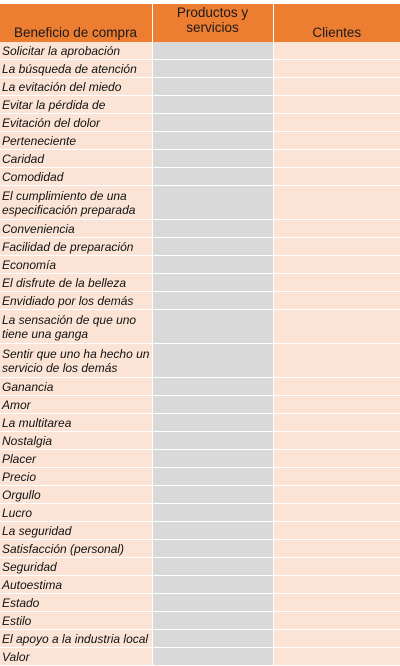 The width and height of the screenshot is (400, 666). I want to click on table-row: Lucro, so click(200, 512).